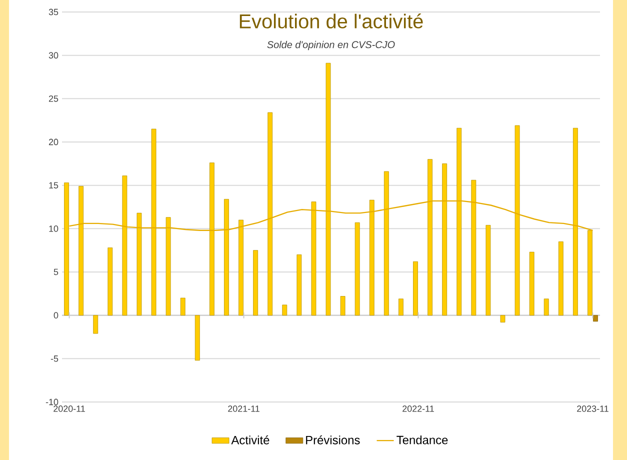 The image size is (627, 460). What do you see at coordinates (56, 272) in the screenshot?
I see `y-tick-label: 5` at bounding box center [56, 272].